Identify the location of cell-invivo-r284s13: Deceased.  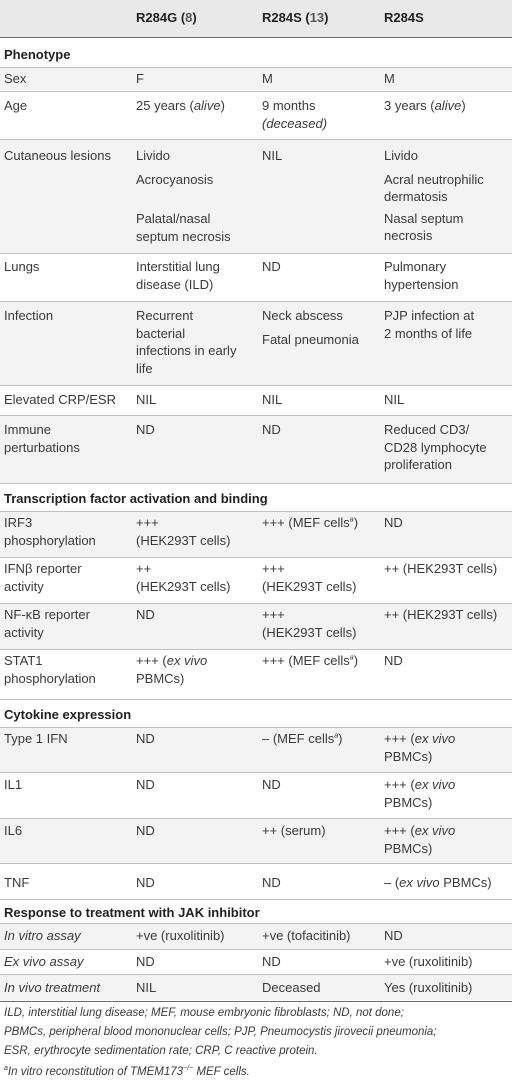
(291, 987).